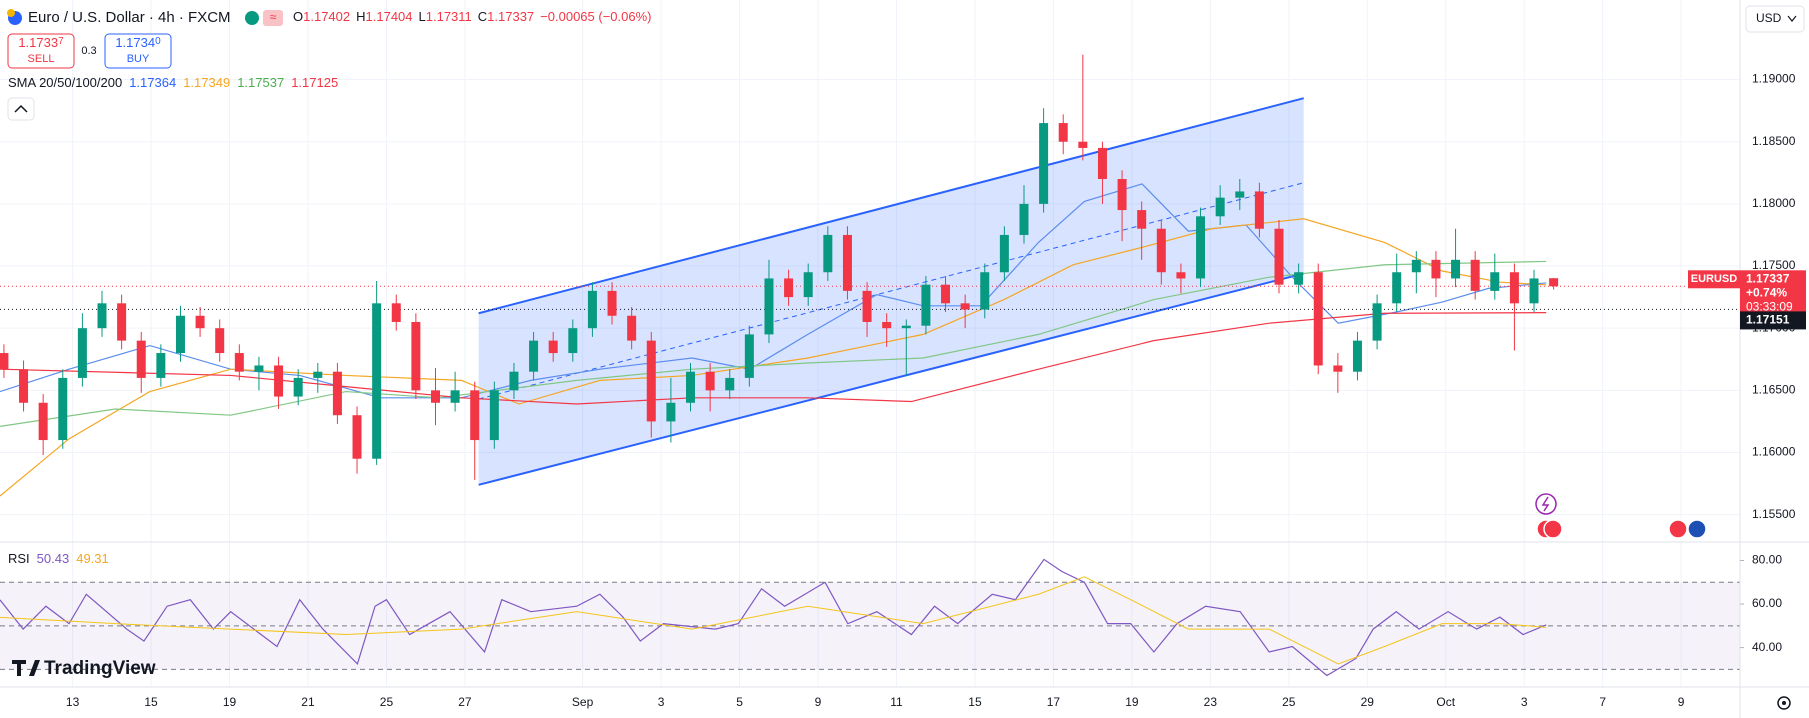 The image size is (1809, 718). Describe the element at coordinates (129, 17) in the screenshot. I see `symbol-title: Euro / U.S. Dollar · 4h · FXCM` at that location.